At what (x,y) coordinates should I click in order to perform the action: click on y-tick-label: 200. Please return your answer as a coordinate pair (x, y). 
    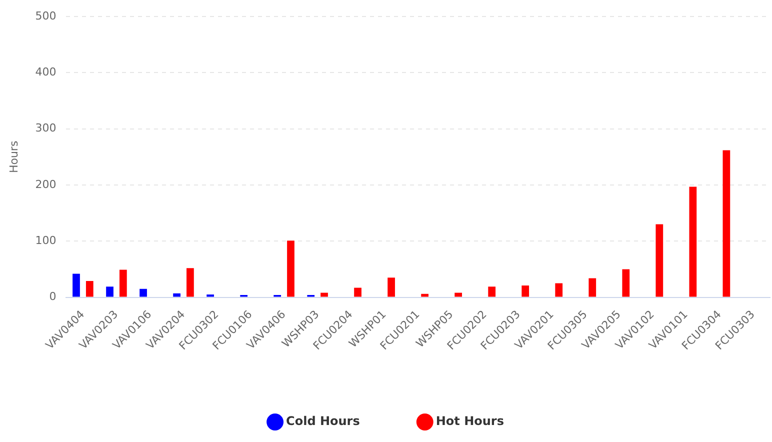
    Looking at the image, I should click on (45, 184).